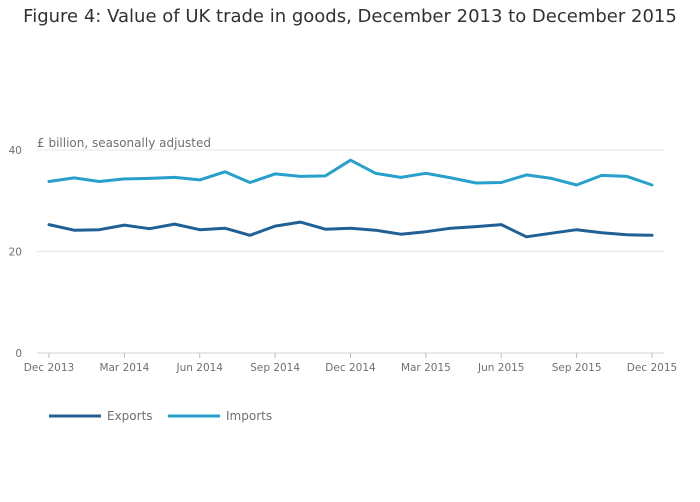 The image size is (700, 502). Describe the element at coordinates (500, 368) in the screenshot. I see `x-tick-label: Jun 2015` at that location.